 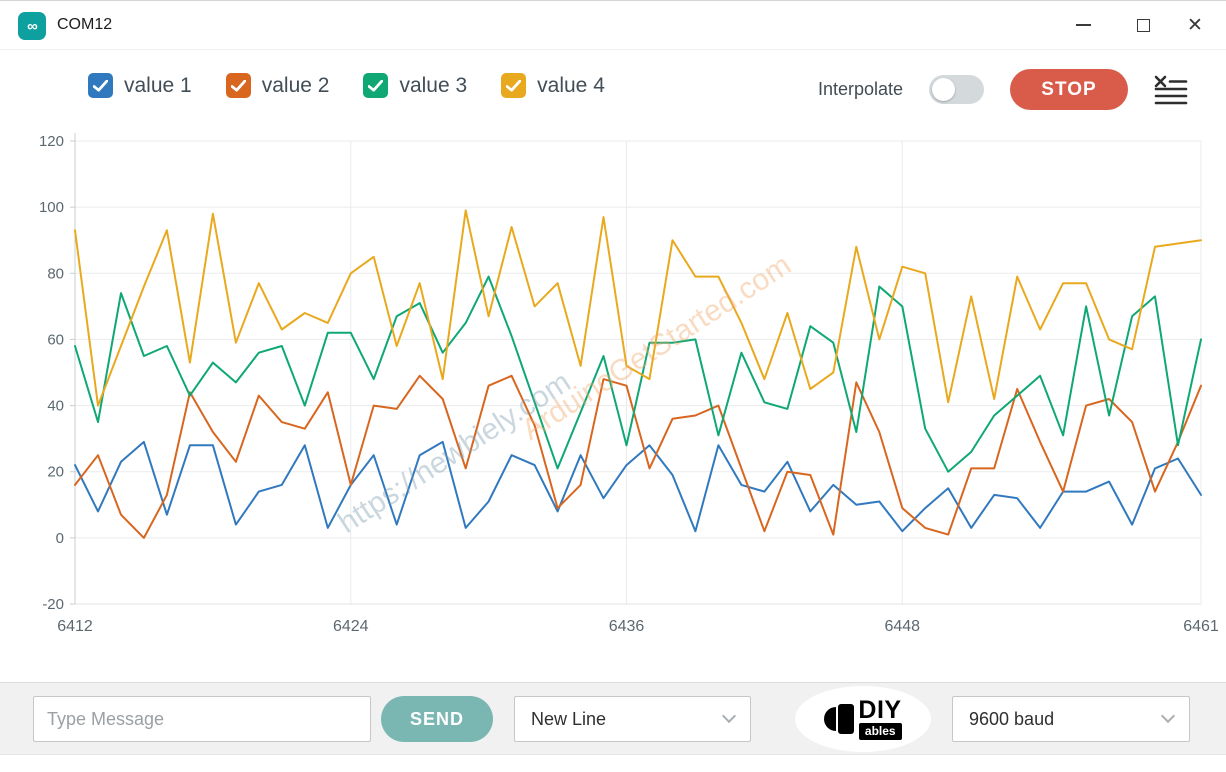 I want to click on series-legend: value 1 value 2 value 3 value 4, so click(x=346, y=85).